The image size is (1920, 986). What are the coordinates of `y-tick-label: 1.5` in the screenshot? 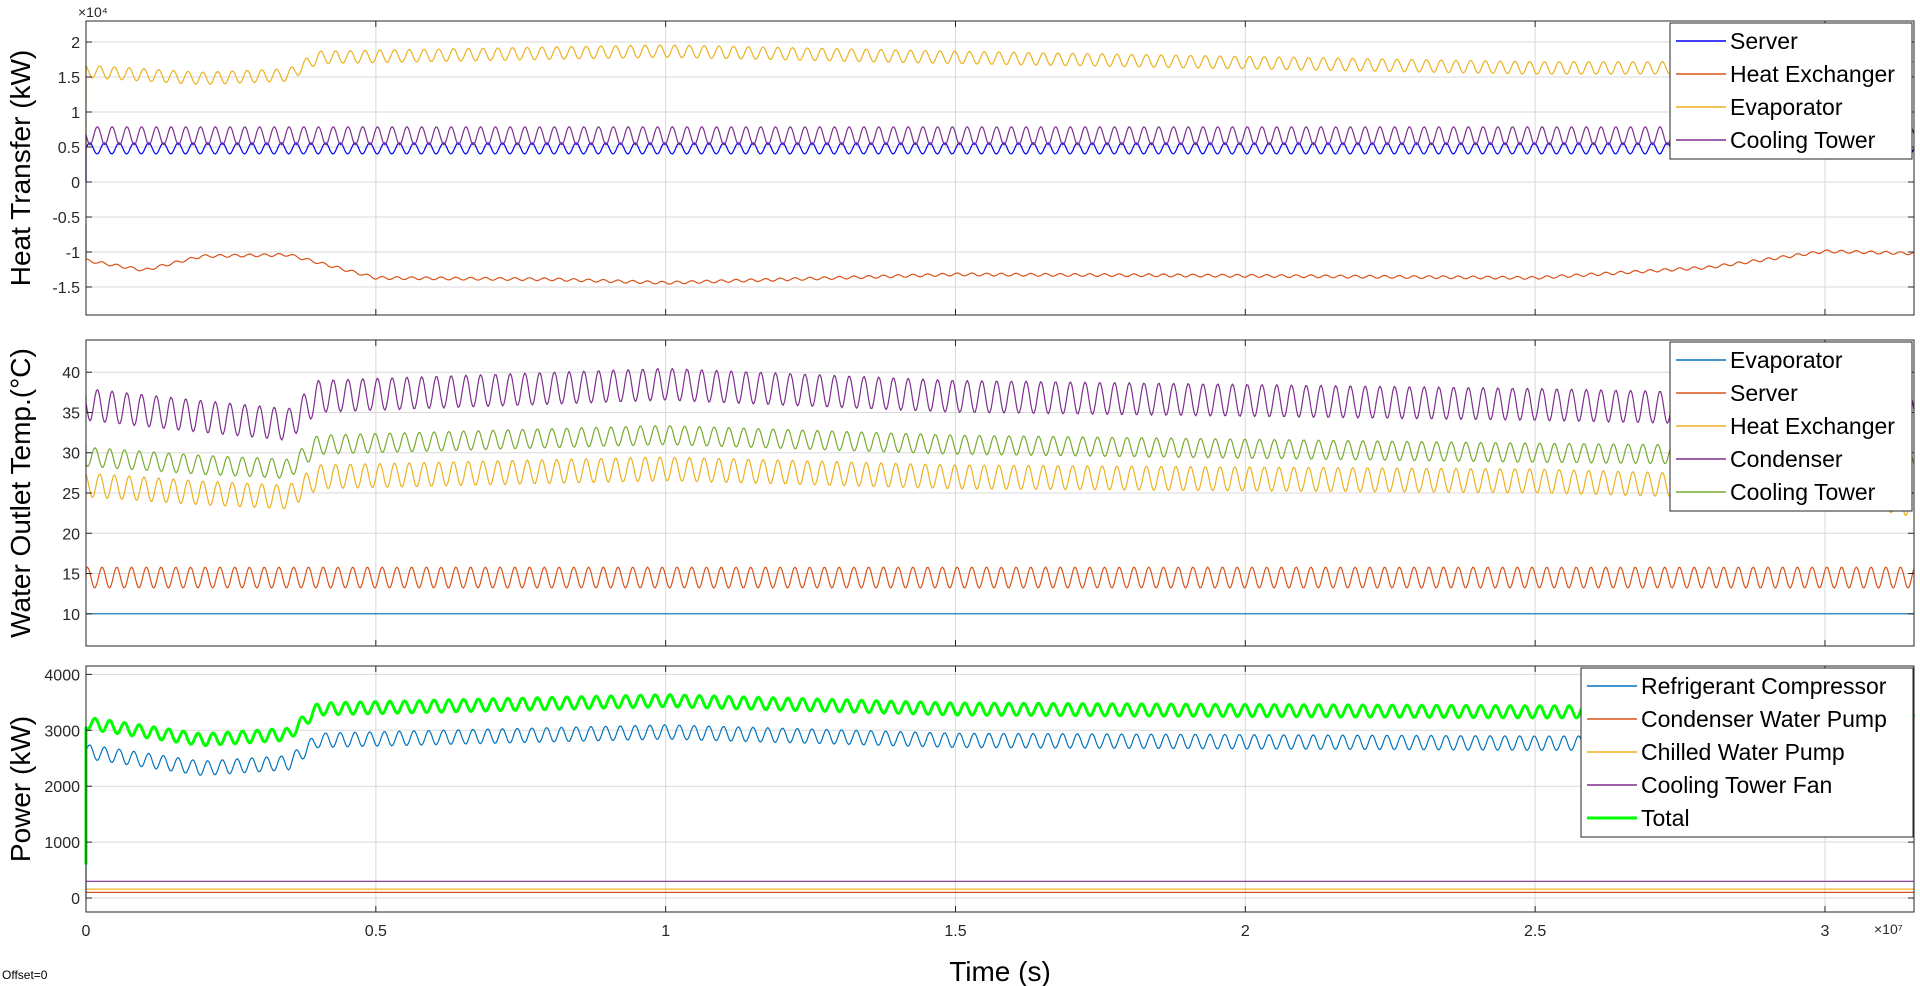 It's located at (69, 78).